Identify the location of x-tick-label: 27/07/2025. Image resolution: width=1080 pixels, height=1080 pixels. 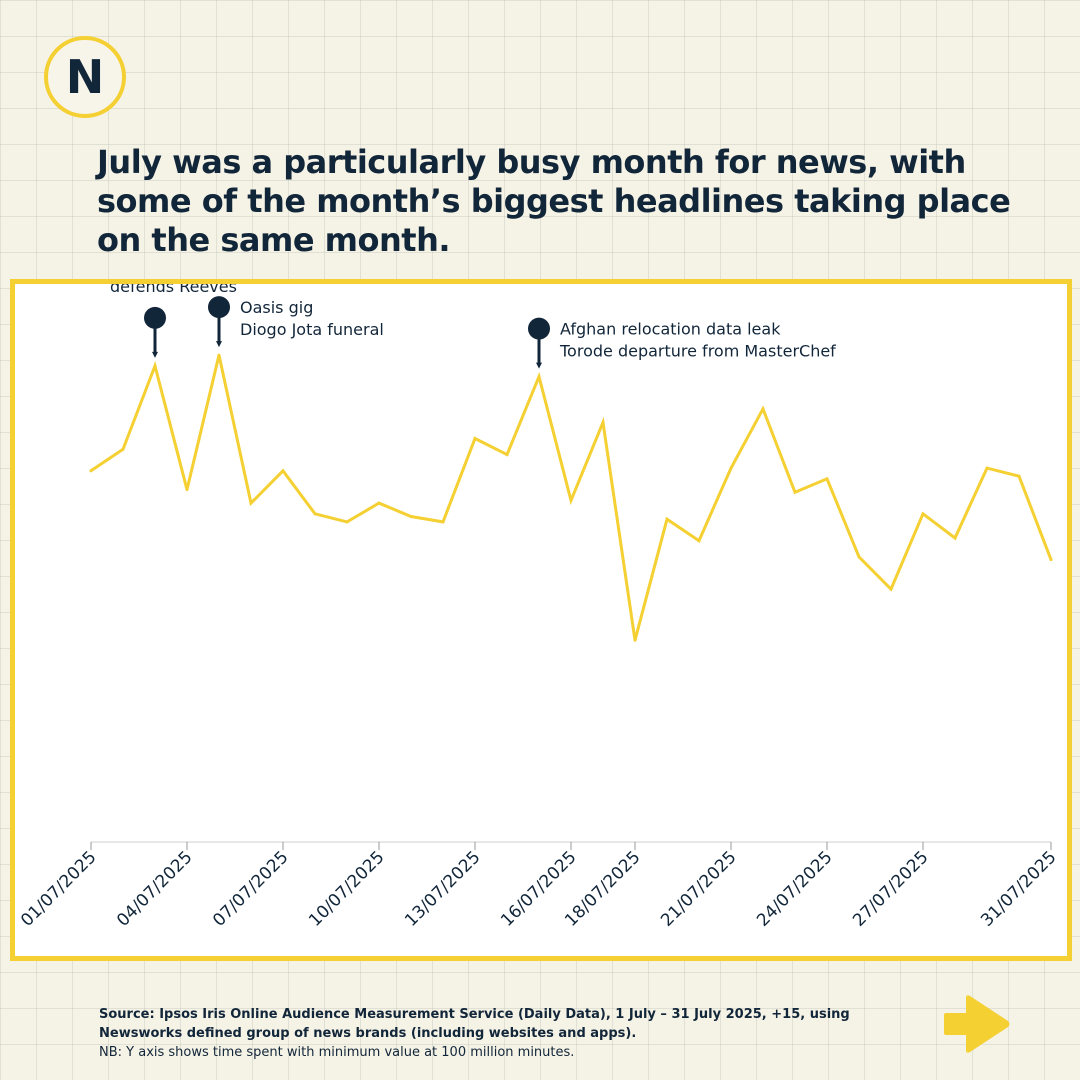
(890, 888).